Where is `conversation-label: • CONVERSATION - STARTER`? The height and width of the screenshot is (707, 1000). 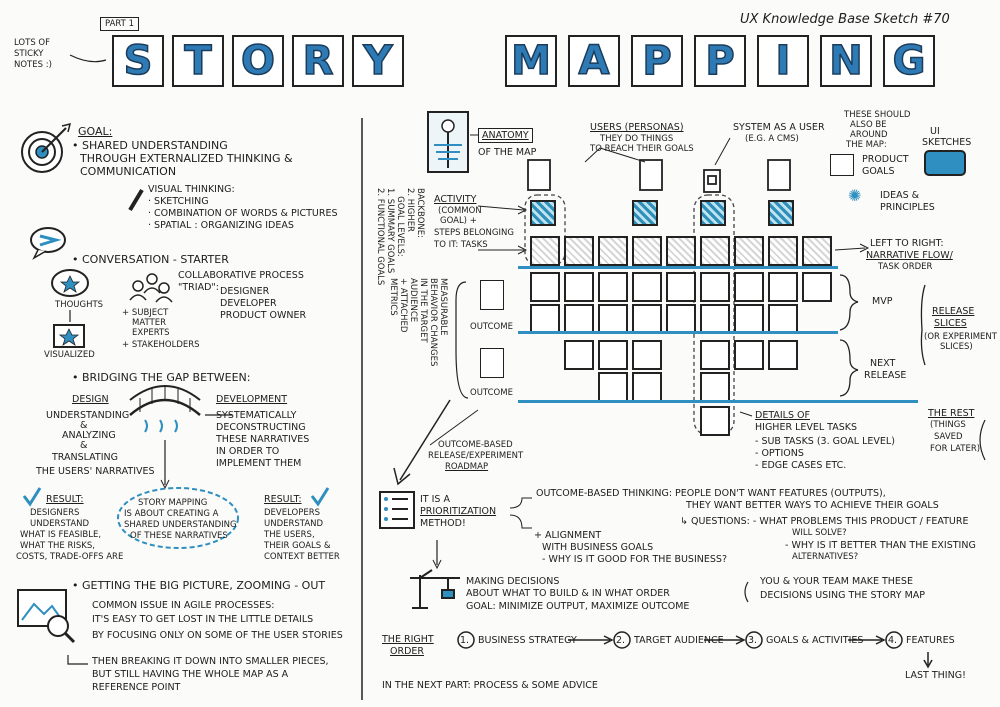
conversation-label: • CONVERSATION - STARTER is located at coordinates (150, 259).